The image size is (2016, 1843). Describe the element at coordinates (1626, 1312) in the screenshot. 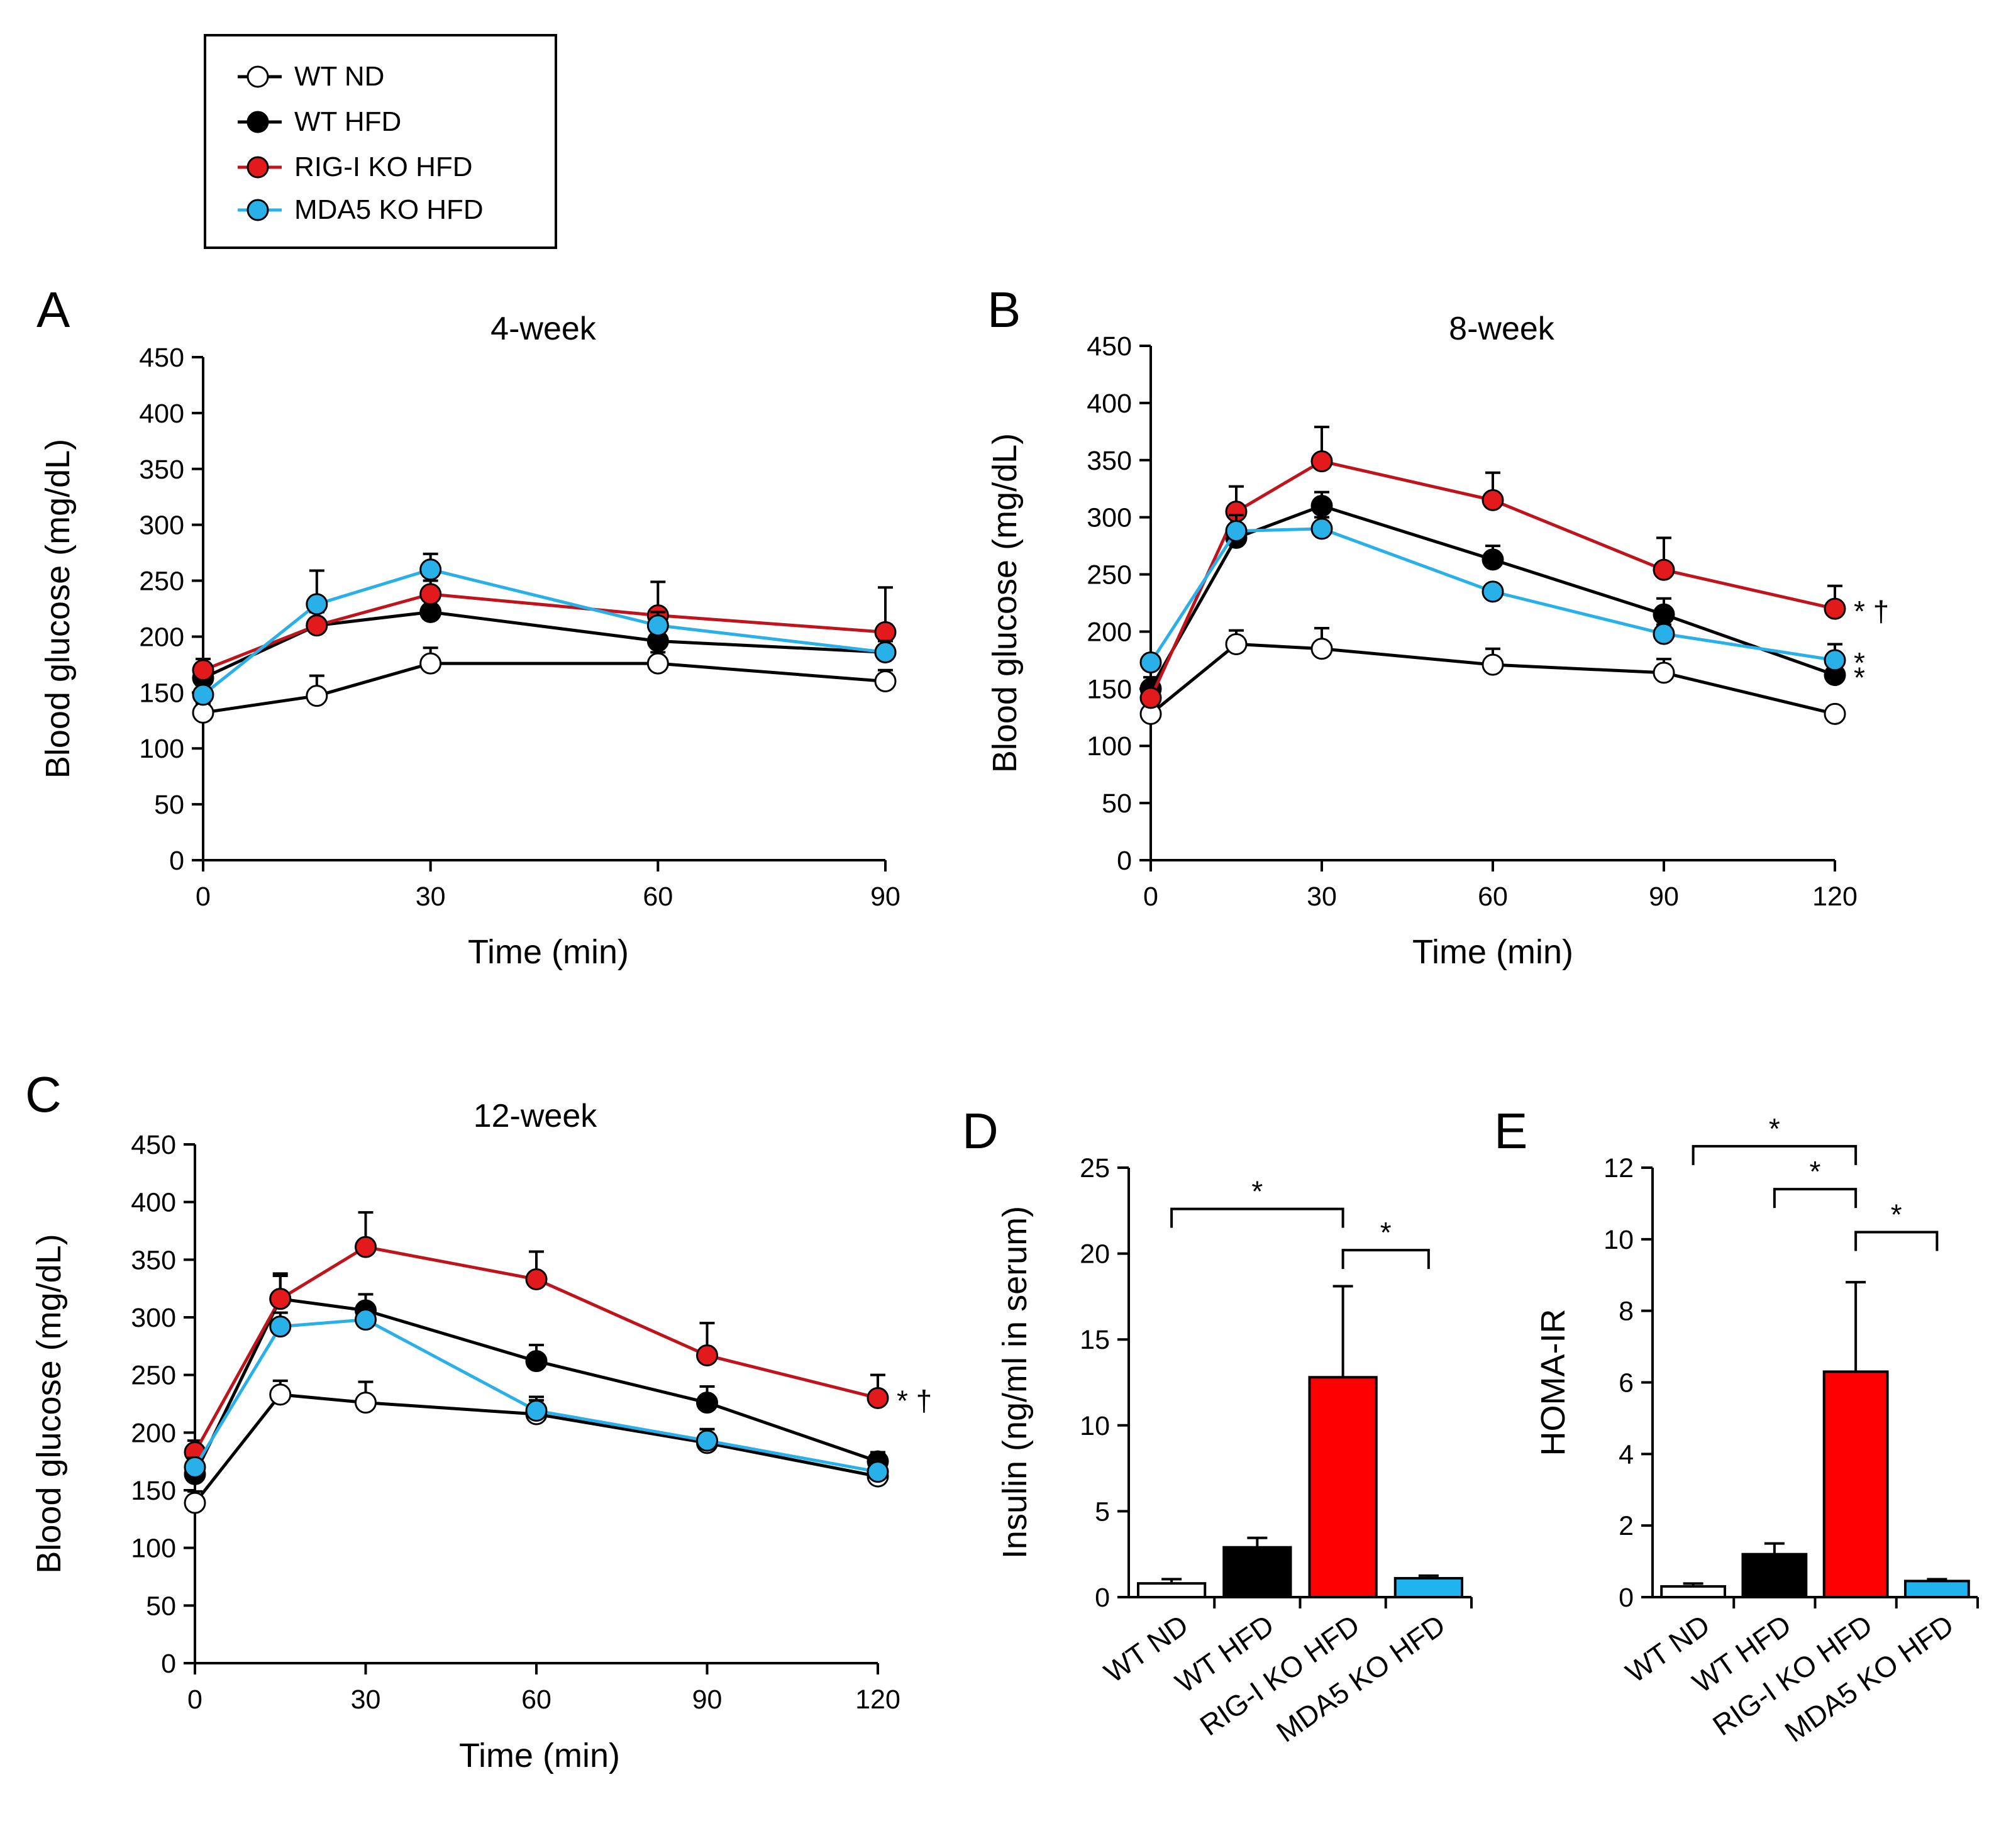

I see `y-tick-label: 8` at that location.